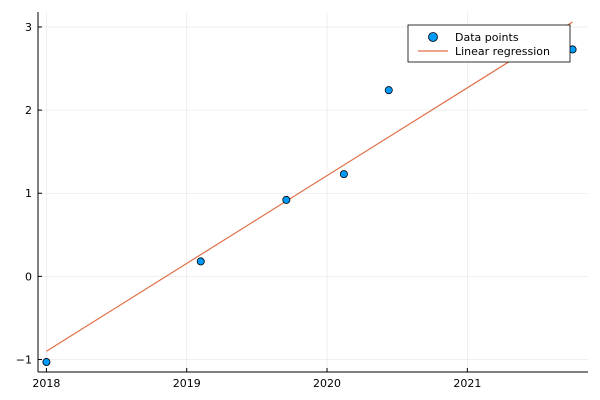 The height and width of the screenshot is (400, 600). Describe the element at coordinates (187, 383) in the screenshot. I see `x-tick-label: 2019` at that location.